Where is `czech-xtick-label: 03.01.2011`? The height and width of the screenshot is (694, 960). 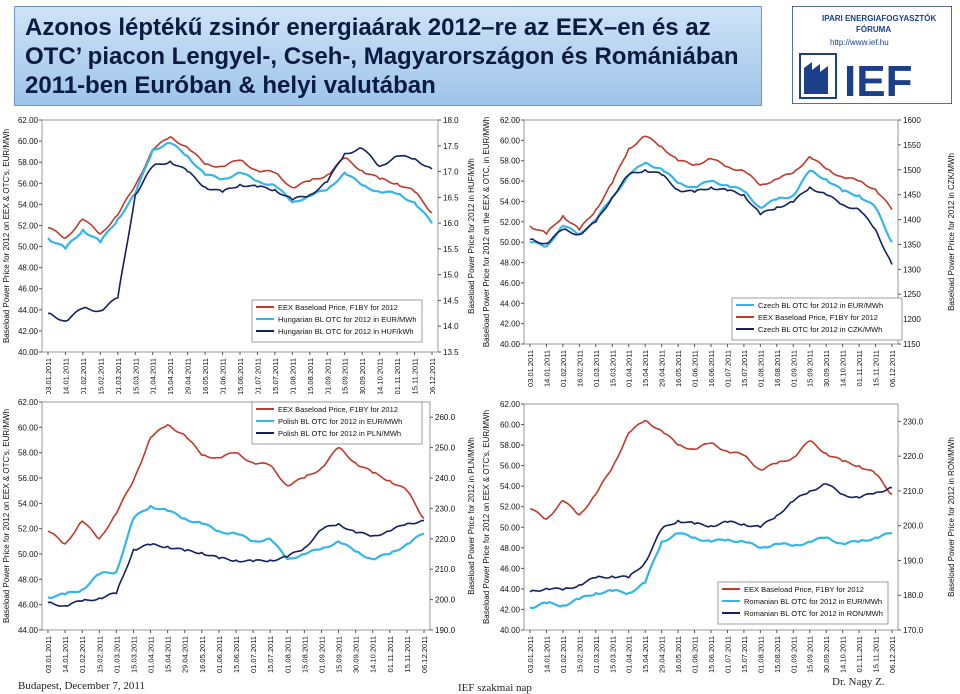 czech-xtick-label: 03.01.2011 is located at coordinates (530, 368).